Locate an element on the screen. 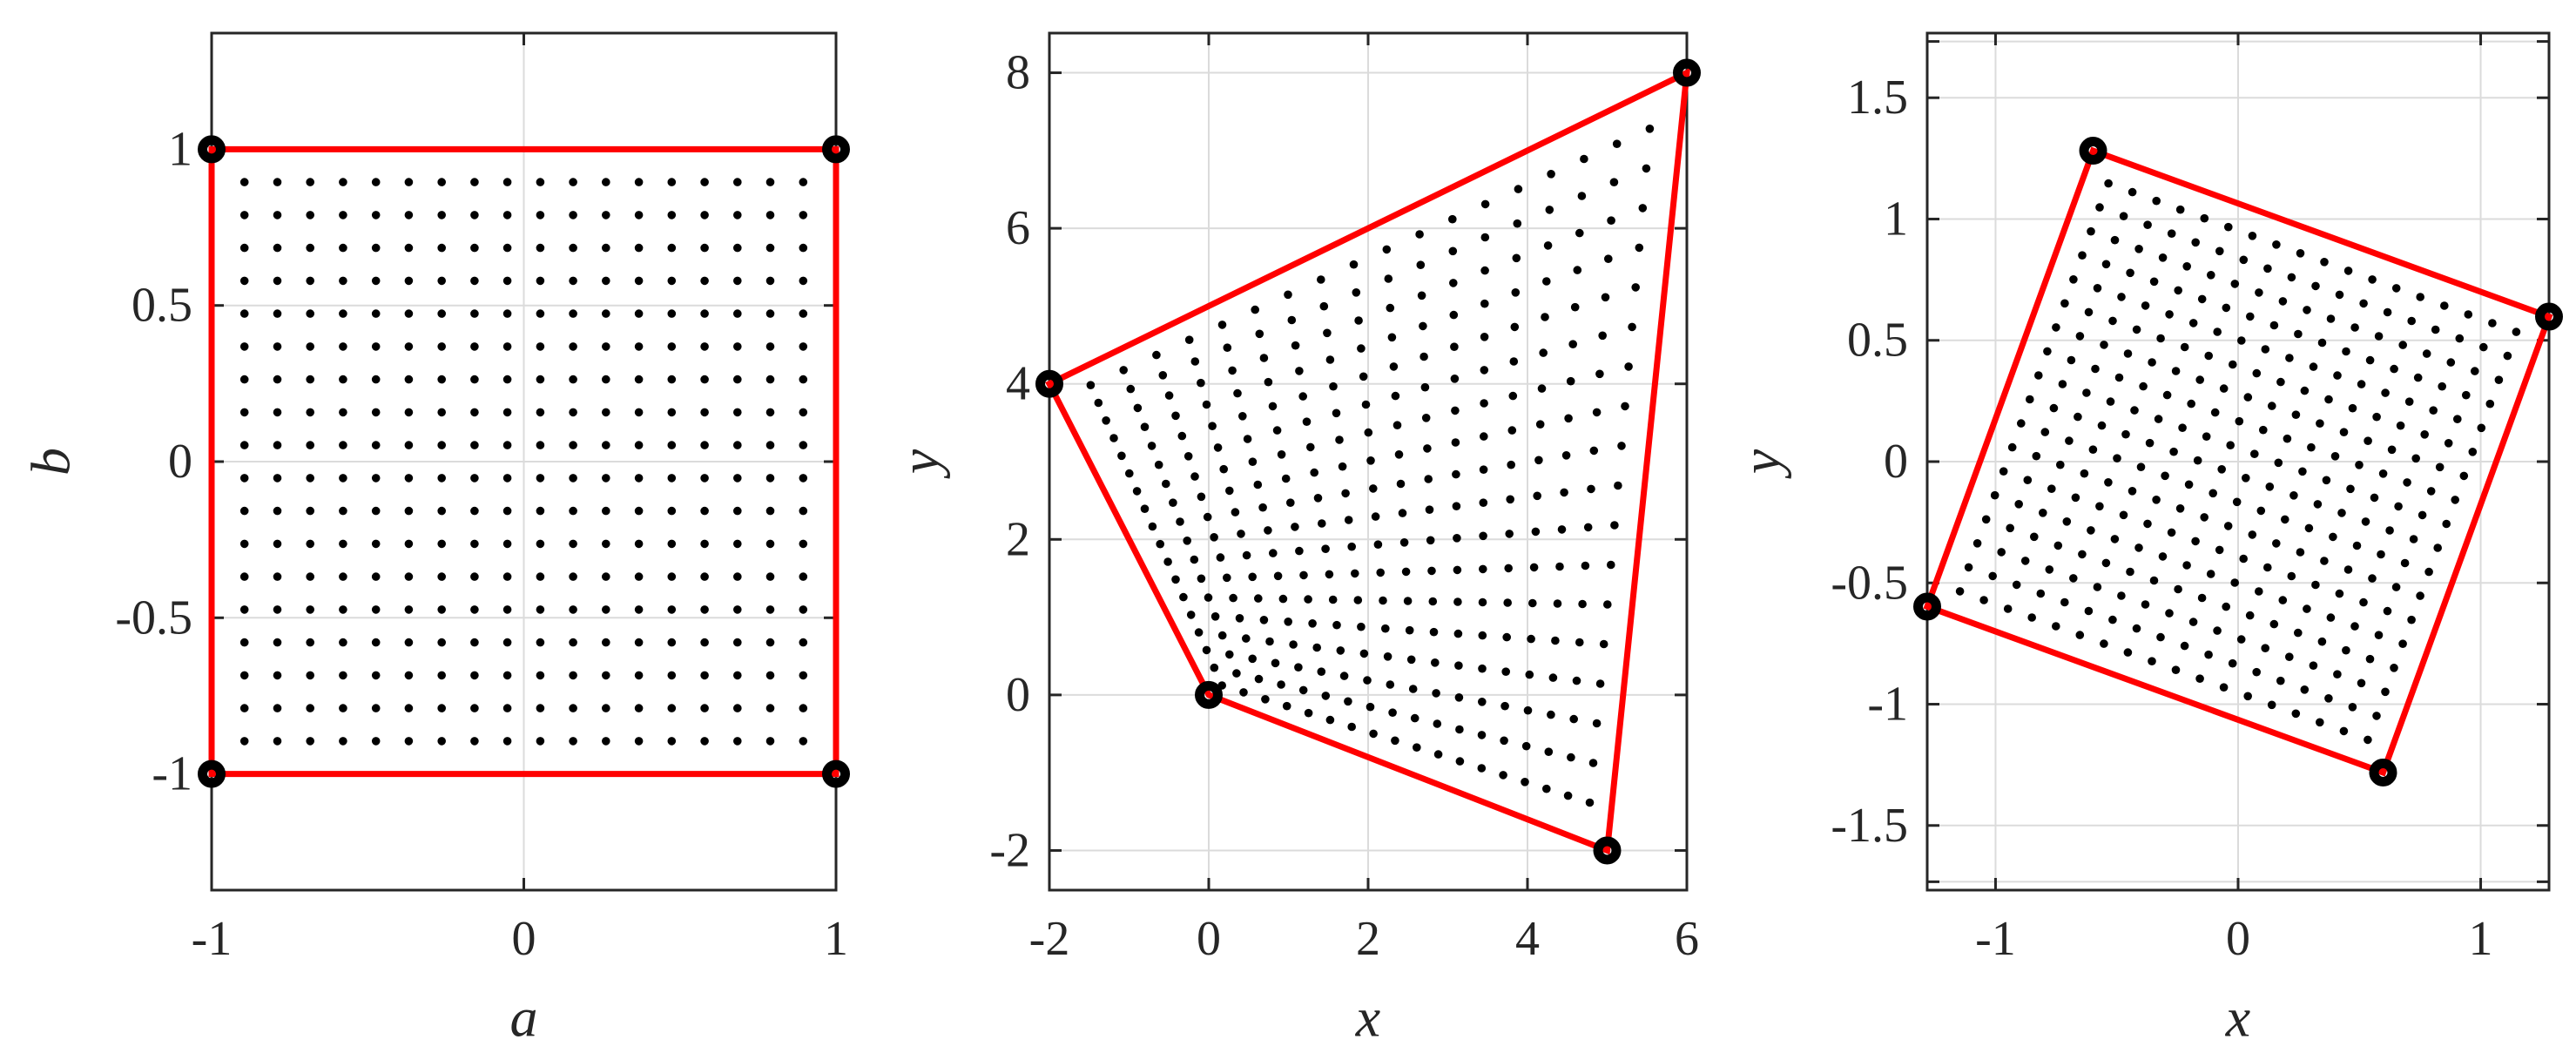 Image resolution: width=2576 pixels, height=1053 pixels. x-tick-label: 6 is located at coordinates (1687, 939).